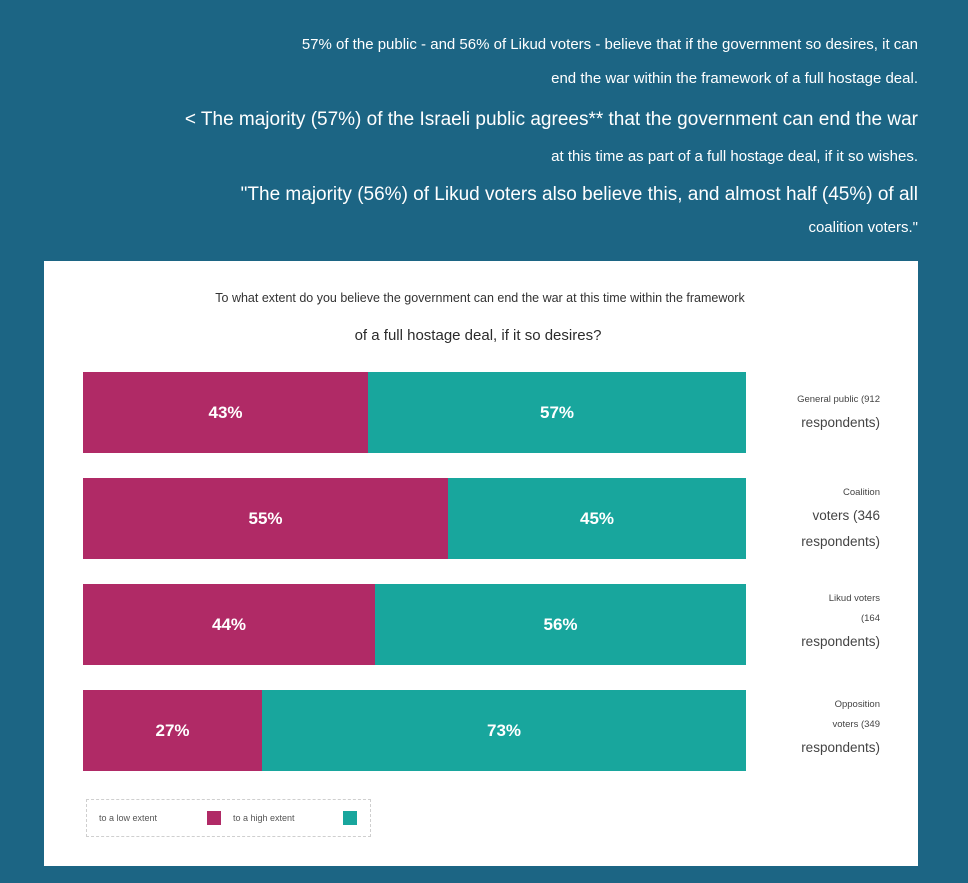 The image size is (968, 883). I want to click on bar-segment-low-3: 27%, so click(172, 730).